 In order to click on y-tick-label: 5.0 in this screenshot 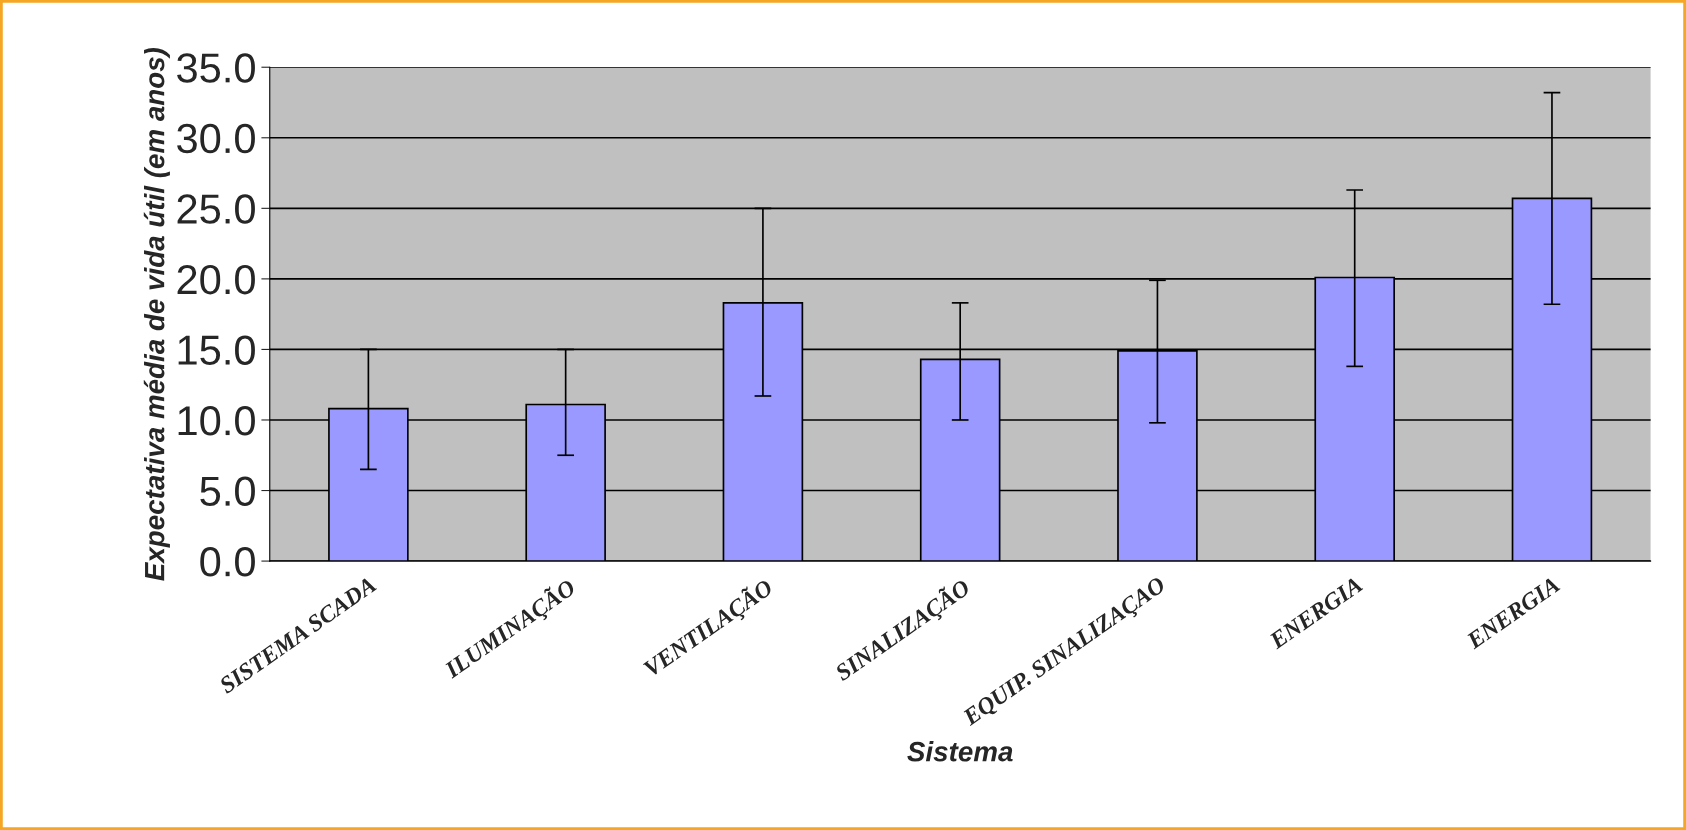, I will do `click(227, 491)`.